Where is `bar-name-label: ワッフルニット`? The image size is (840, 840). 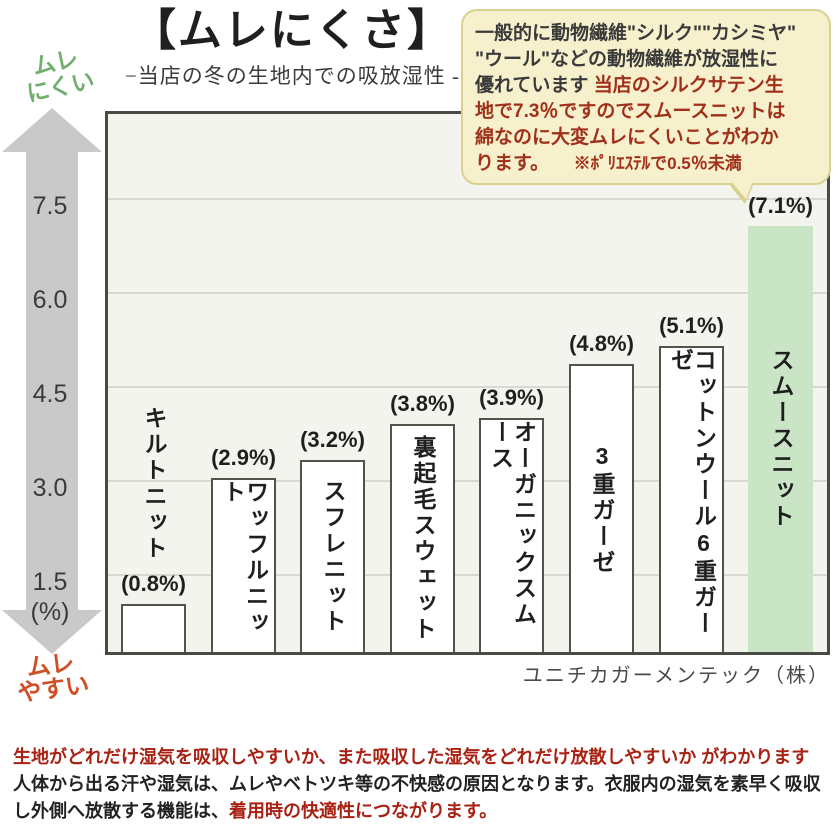 bar-name-label: ワッフルニット is located at coordinates (244, 558).